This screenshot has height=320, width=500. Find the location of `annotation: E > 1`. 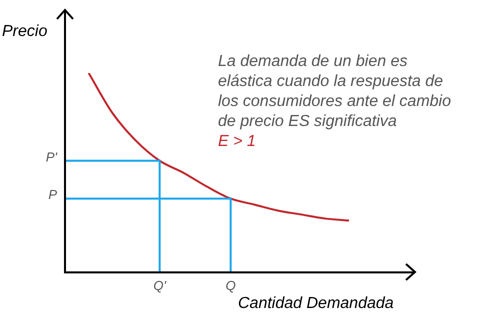

annotation: E > 1 is located at coordinates (237, 141).